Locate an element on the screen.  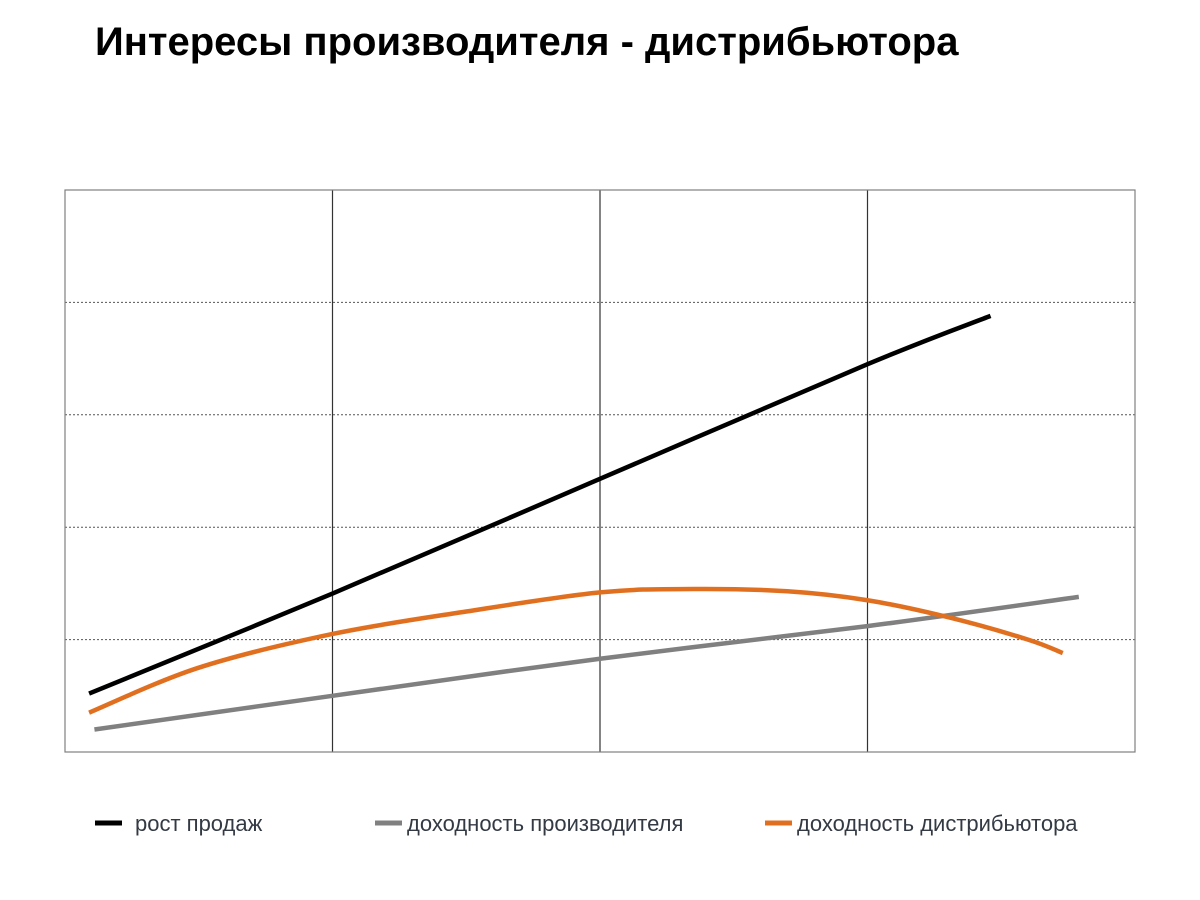
legend-label-1: рост продаж is located at coordinates (199, 823).